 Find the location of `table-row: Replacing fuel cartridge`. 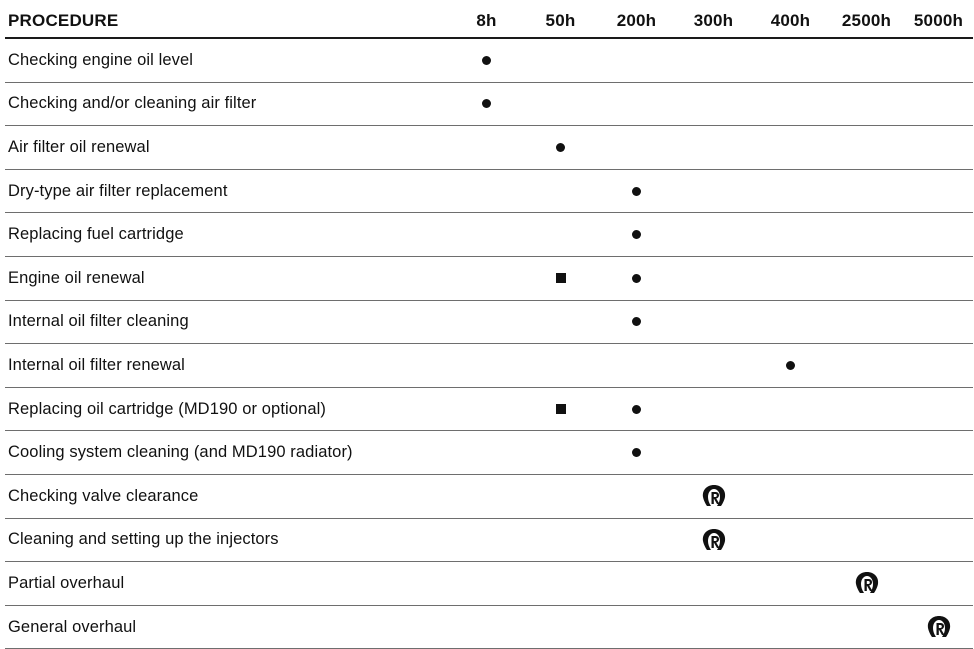

table-row: Replacing fuel cartridge is located at coordinates (489, 234).